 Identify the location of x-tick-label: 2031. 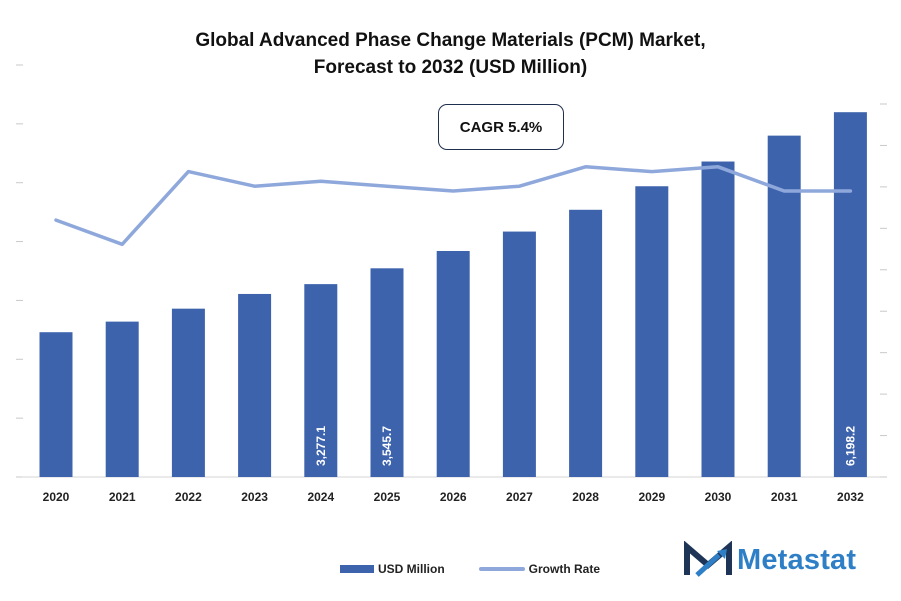
(784, 497).